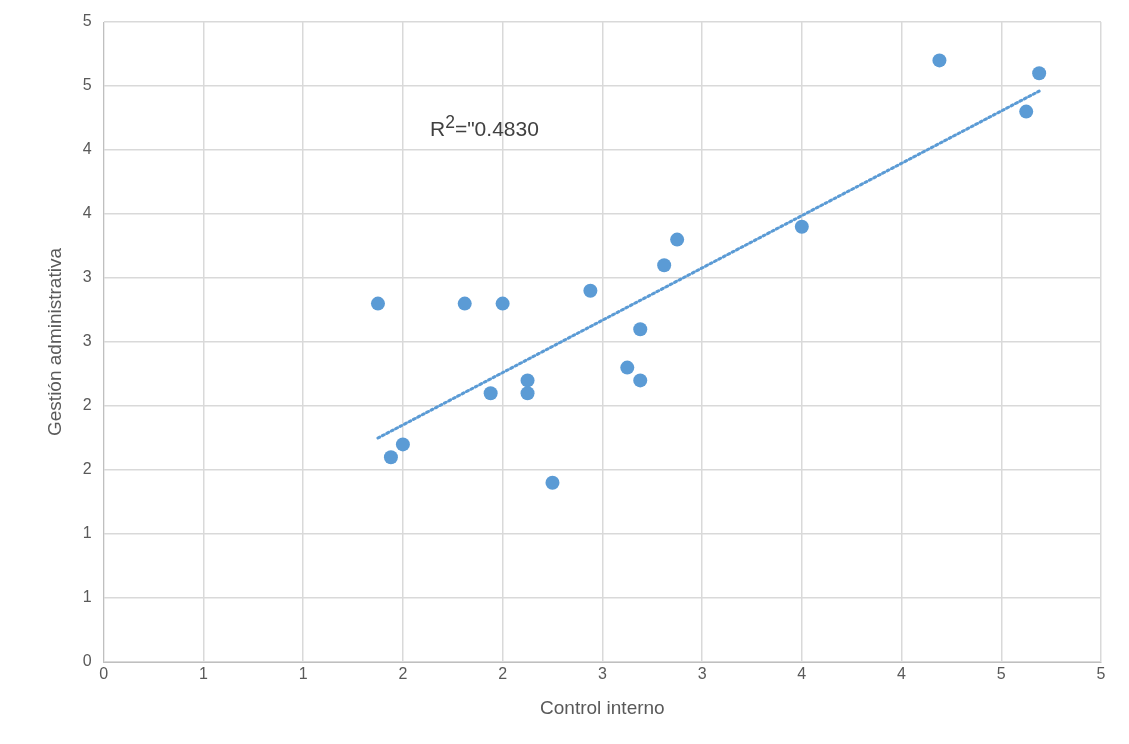  I want to click on x-tick-label: 0, so click(104, 674).